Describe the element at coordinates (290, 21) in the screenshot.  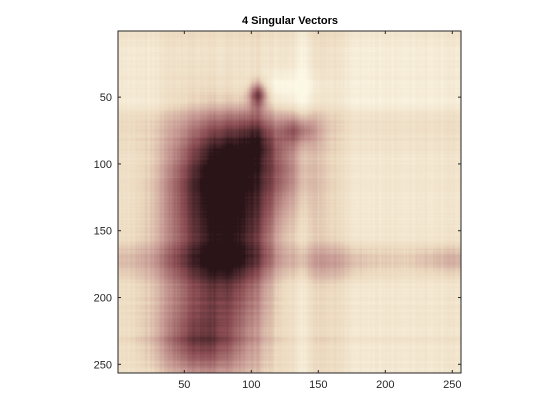
I see `chart-title: 4 Singular Vectors` at that location.